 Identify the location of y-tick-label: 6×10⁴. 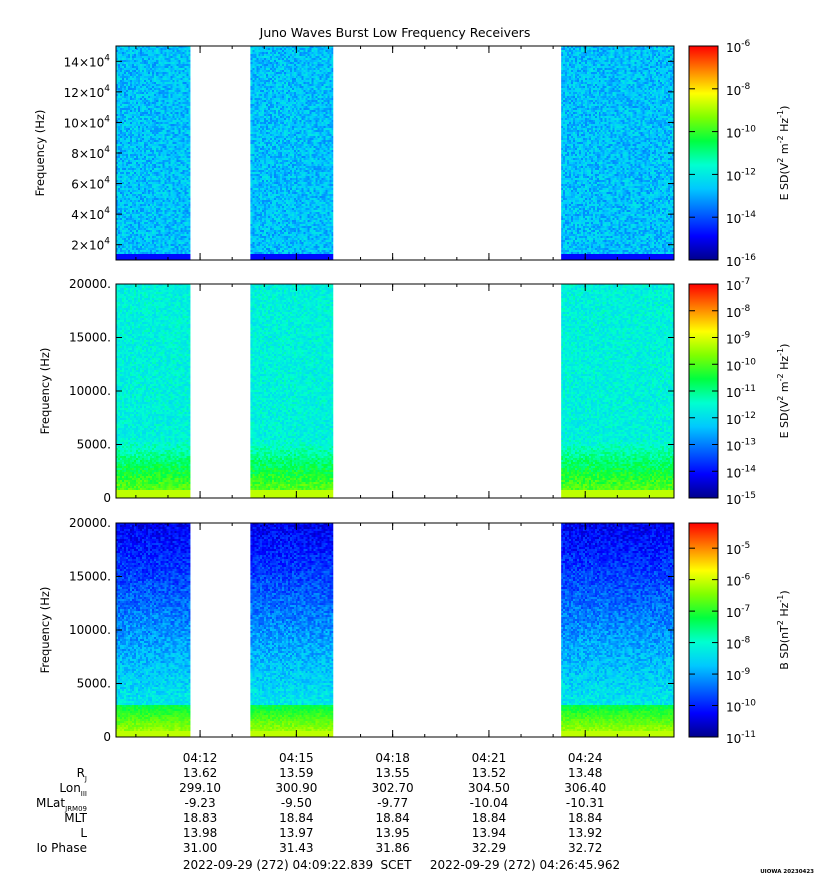
(90, 184).